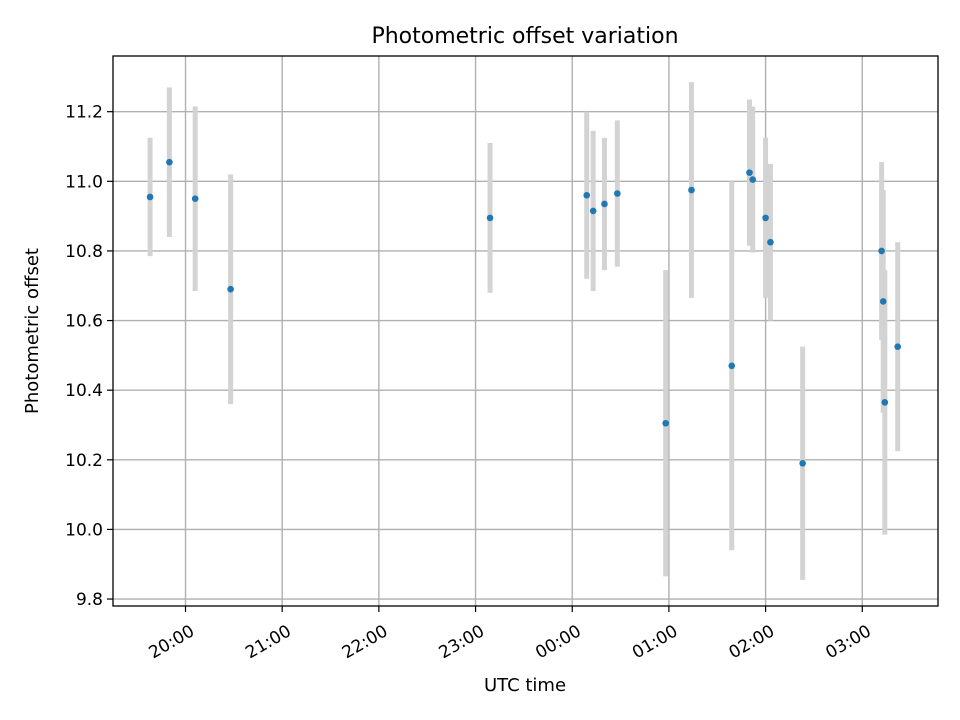 This screenshot has height=720, width=960. Describe the element at coordinates (89, 600) in the screenshot. I see `y-tick-label: 9.8` at that location.